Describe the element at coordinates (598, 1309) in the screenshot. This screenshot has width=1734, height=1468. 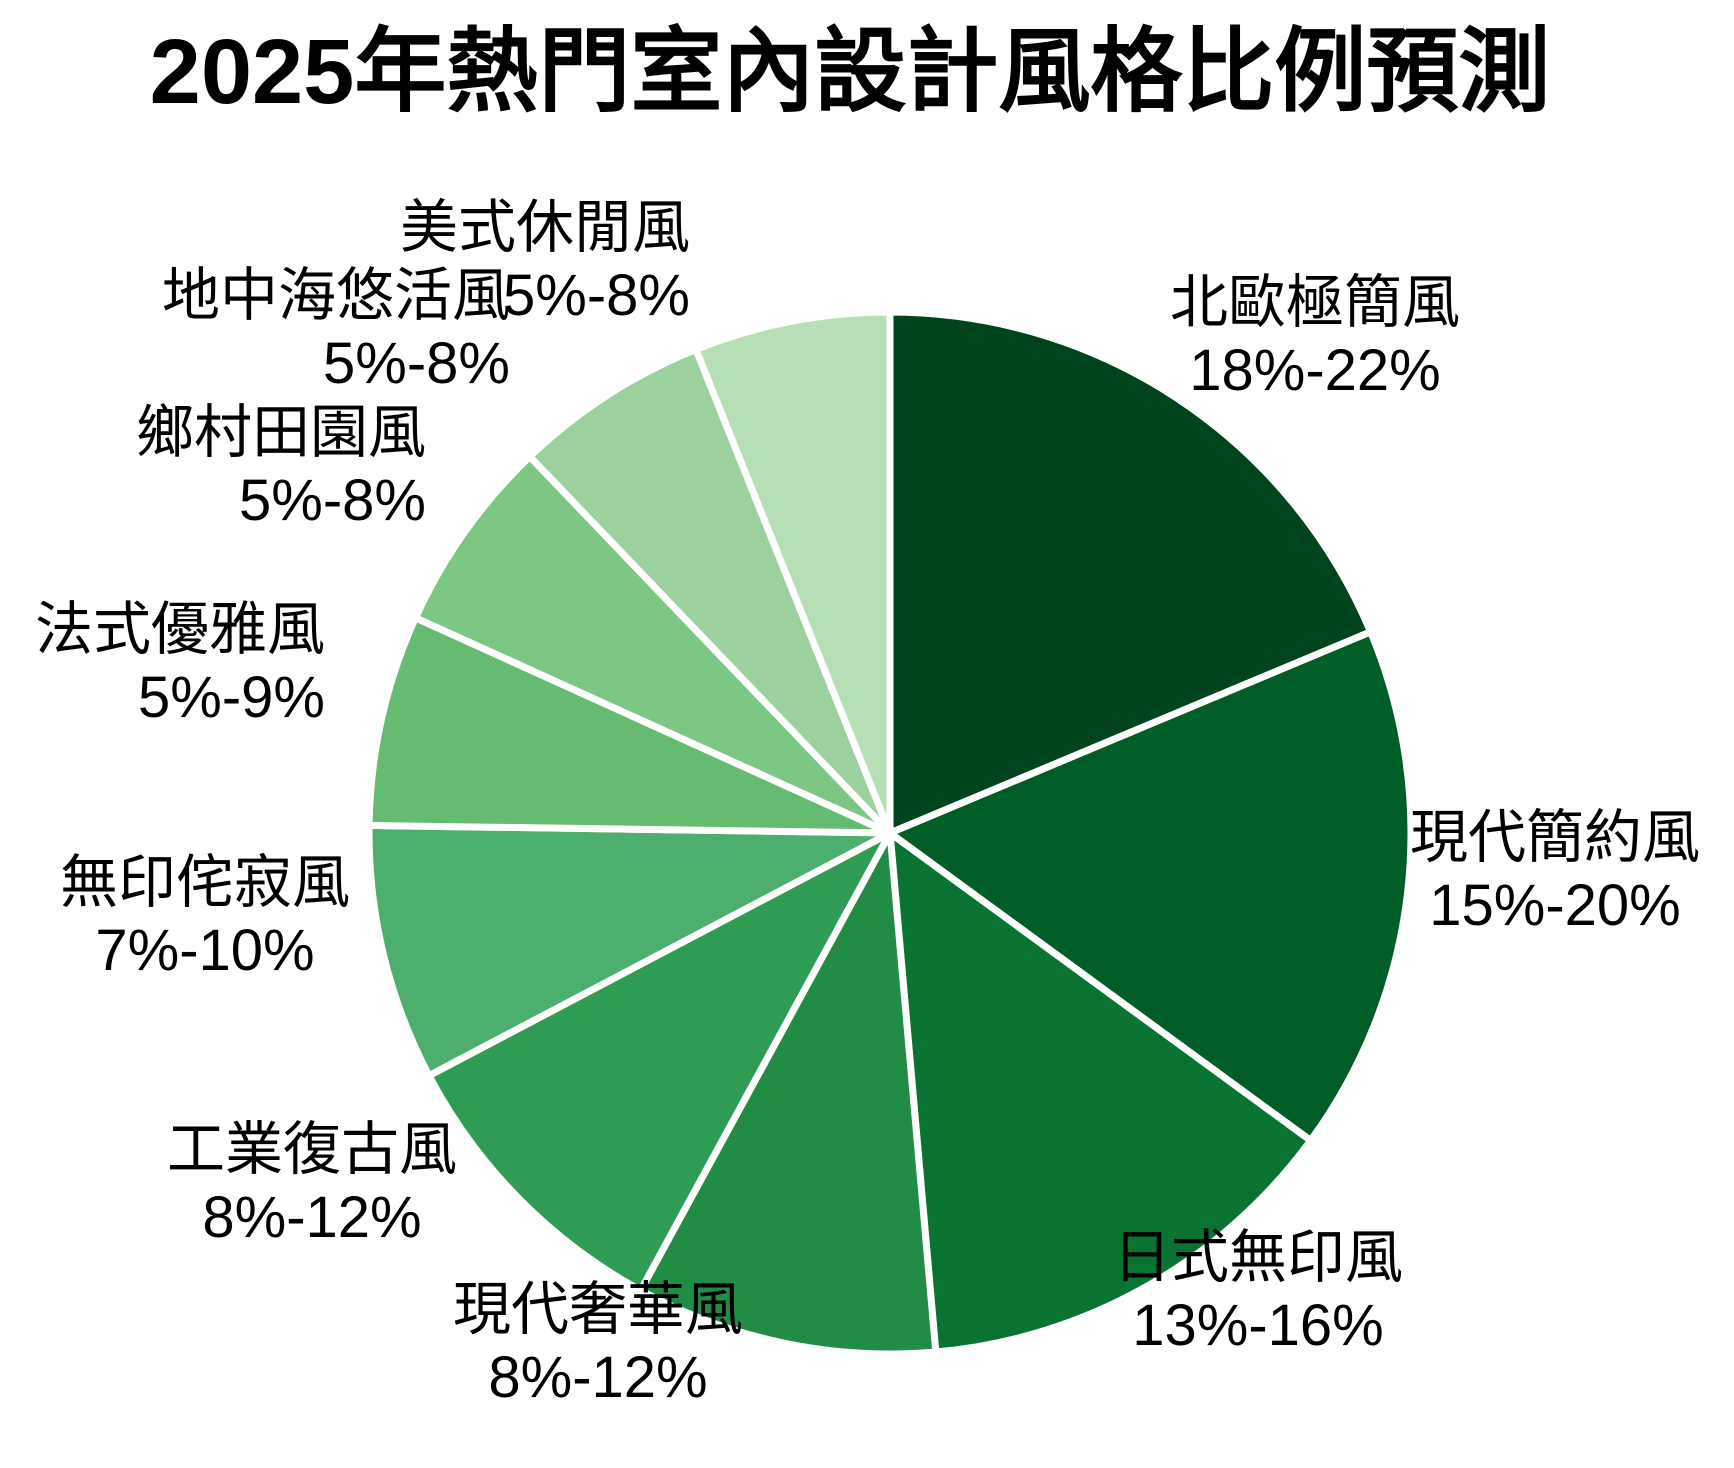
I see `slice-name: 現代奢華風` at that location.